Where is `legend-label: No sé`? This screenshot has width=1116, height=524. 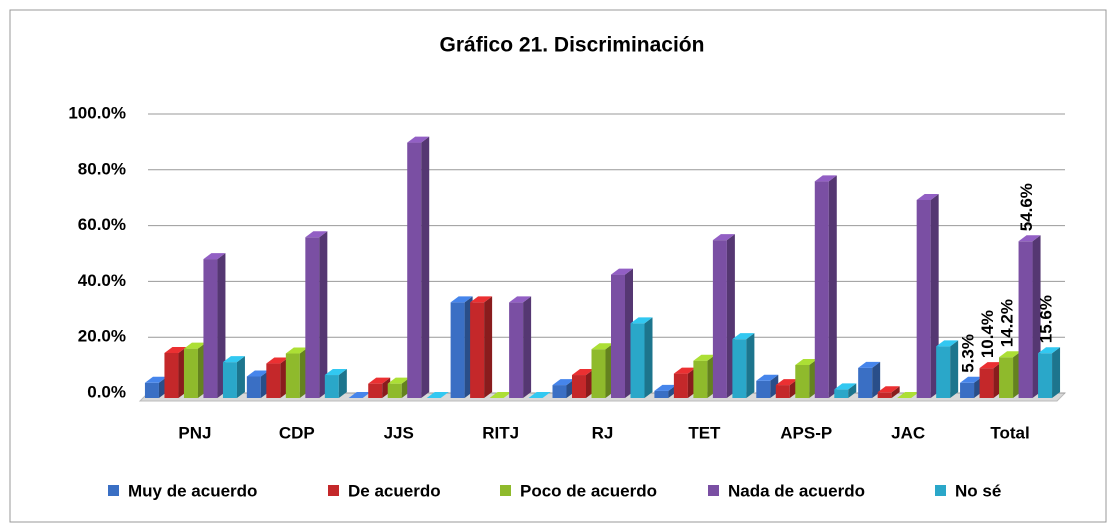
legend-label: No sé is located at coordinates (978, 490).